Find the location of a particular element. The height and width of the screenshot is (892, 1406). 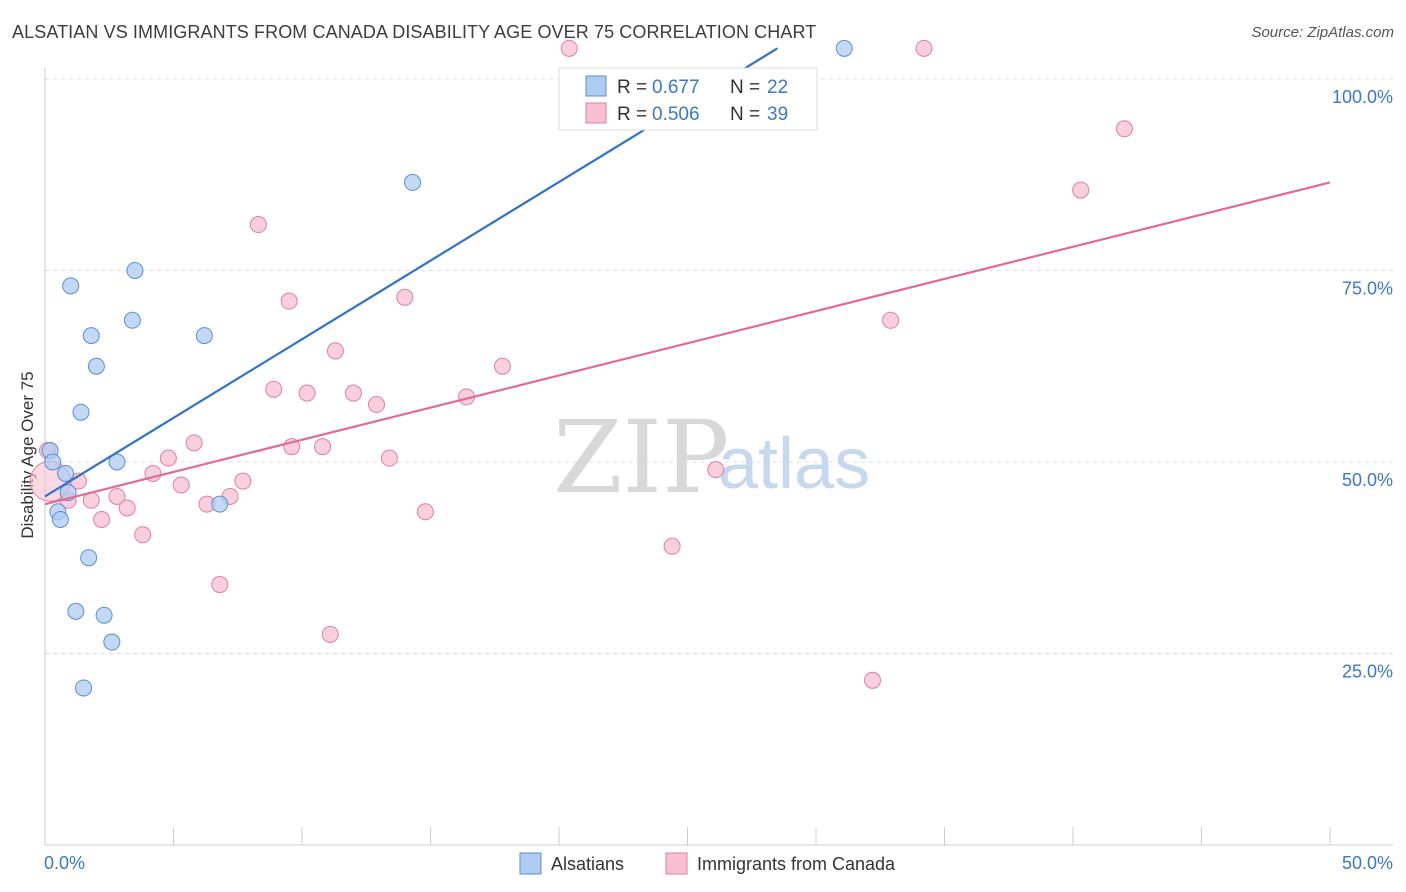

x-tick-label-max: 50.0% is located at coordinates (1367, 863).